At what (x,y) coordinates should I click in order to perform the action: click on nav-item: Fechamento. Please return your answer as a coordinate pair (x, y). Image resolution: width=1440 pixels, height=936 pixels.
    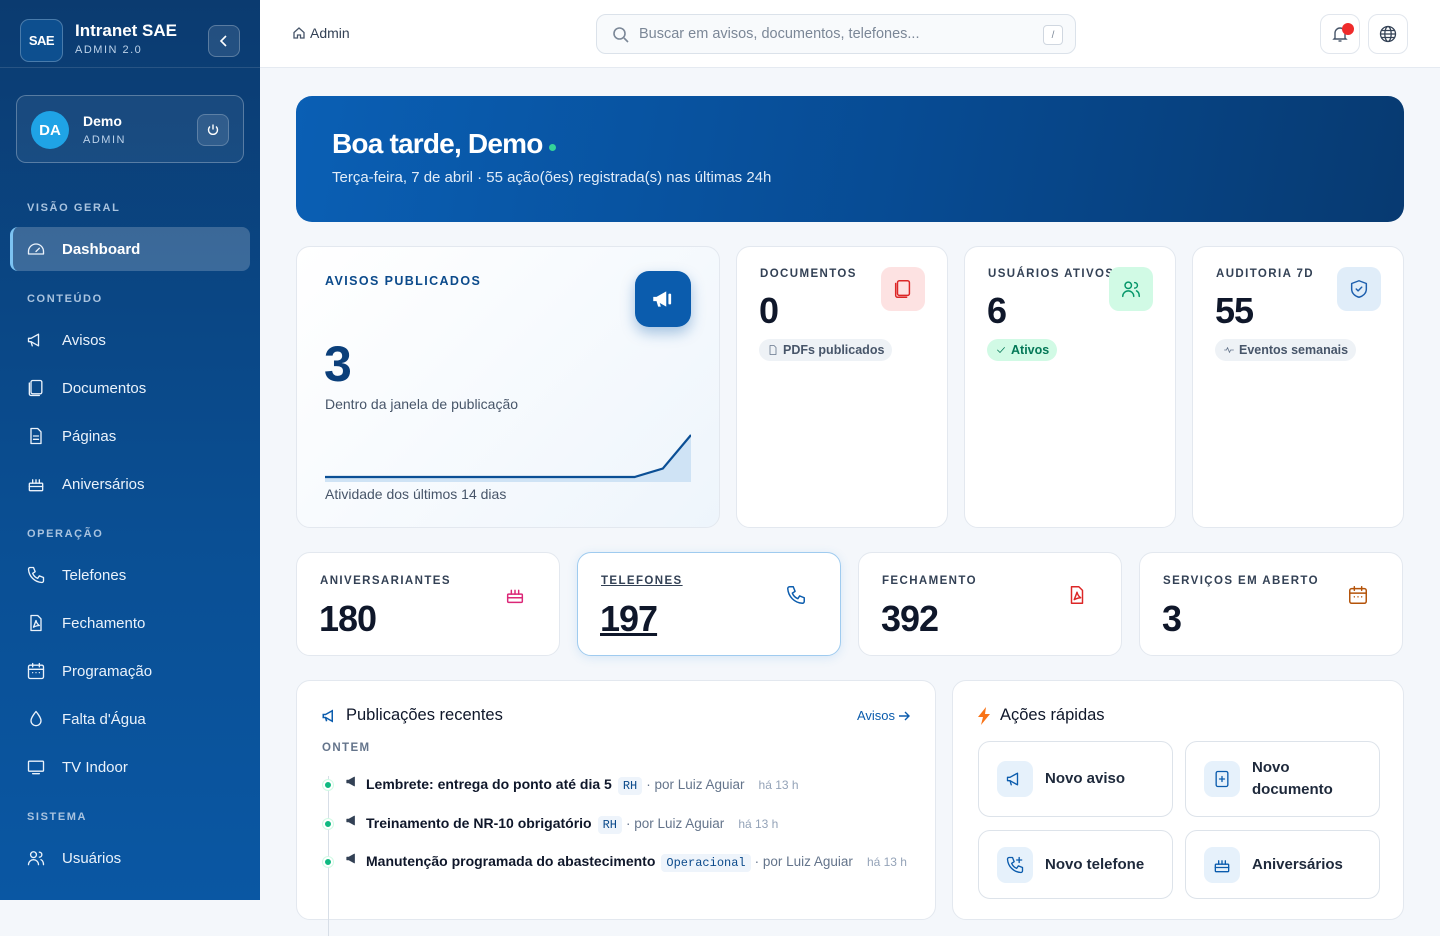
    Looking at the image, I should click on (130, 623).